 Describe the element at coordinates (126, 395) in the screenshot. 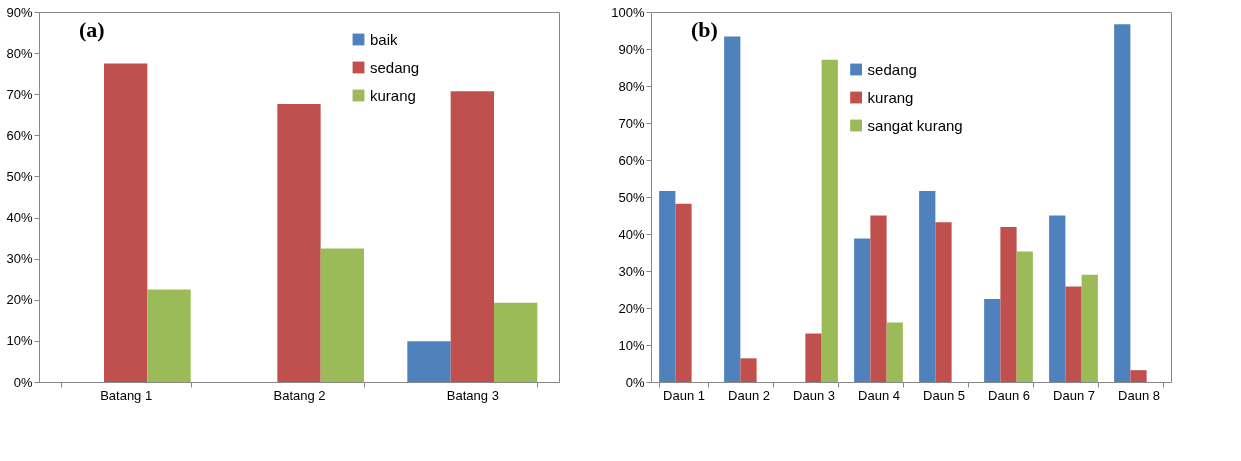

I see `x-tick-label: Batang 1` at that location.